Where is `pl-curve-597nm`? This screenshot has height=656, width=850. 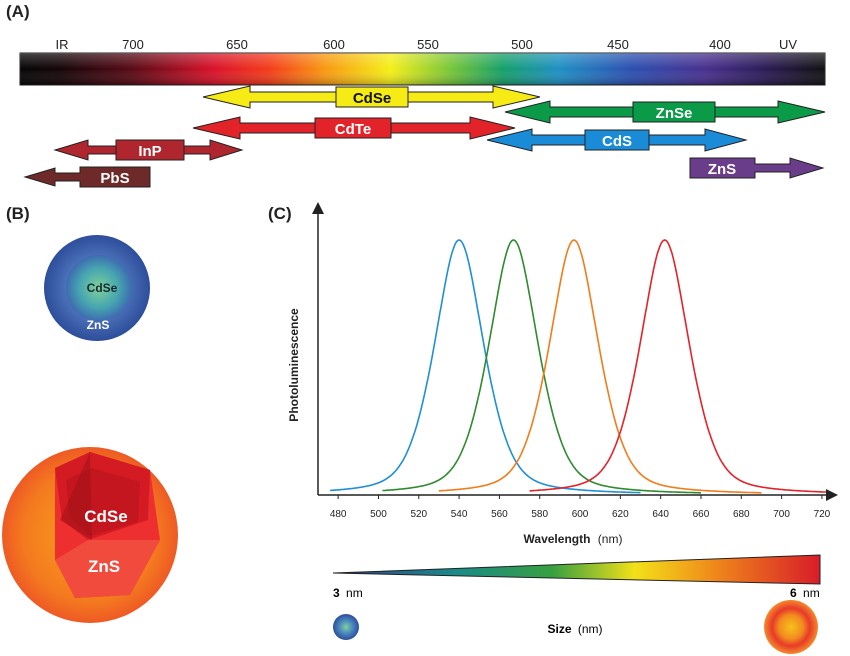
pl-curve-597nm is located at coordinates (600, 366).